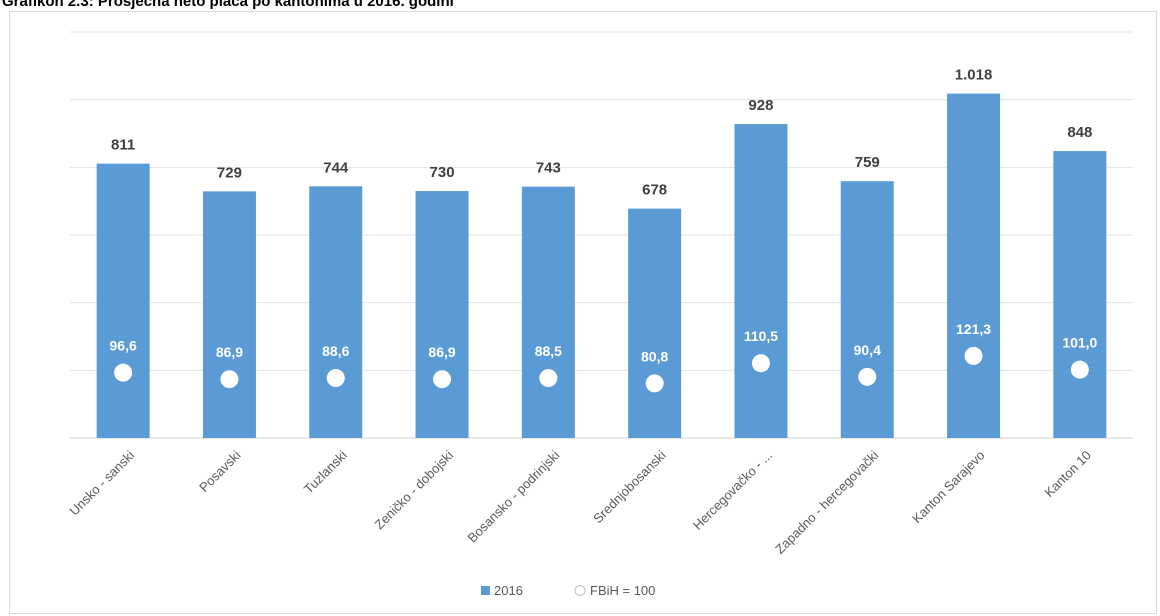 The image size is (1160, 616). I want to click on category-label: Posavski, so click(219, 470).